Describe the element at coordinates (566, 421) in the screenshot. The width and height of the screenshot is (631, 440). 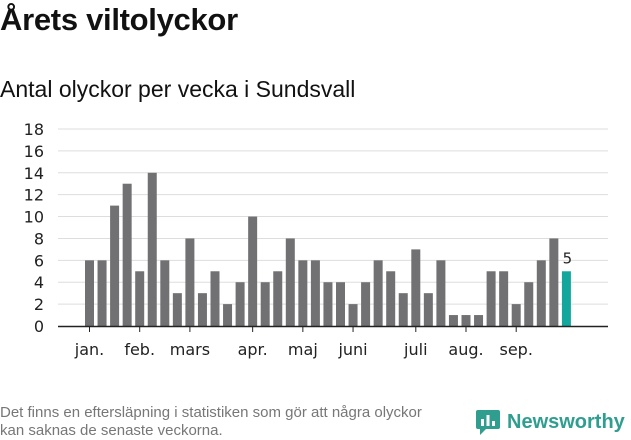
I see `brand-name: Newsworthy` at that location.